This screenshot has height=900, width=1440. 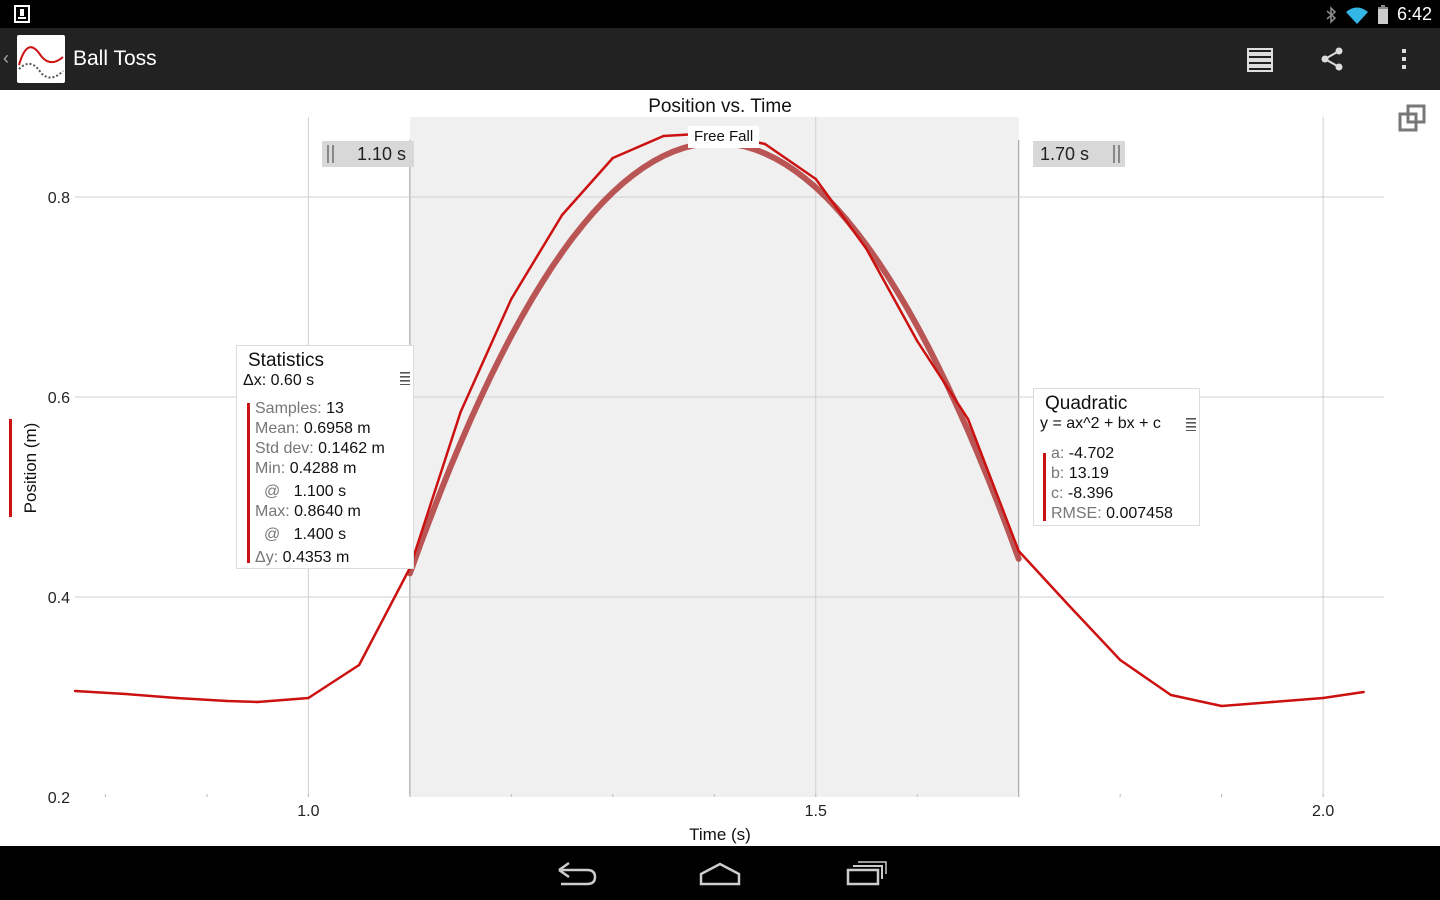 I want to click on panel-row: c: -8.396, so click(x=1082, y=494).